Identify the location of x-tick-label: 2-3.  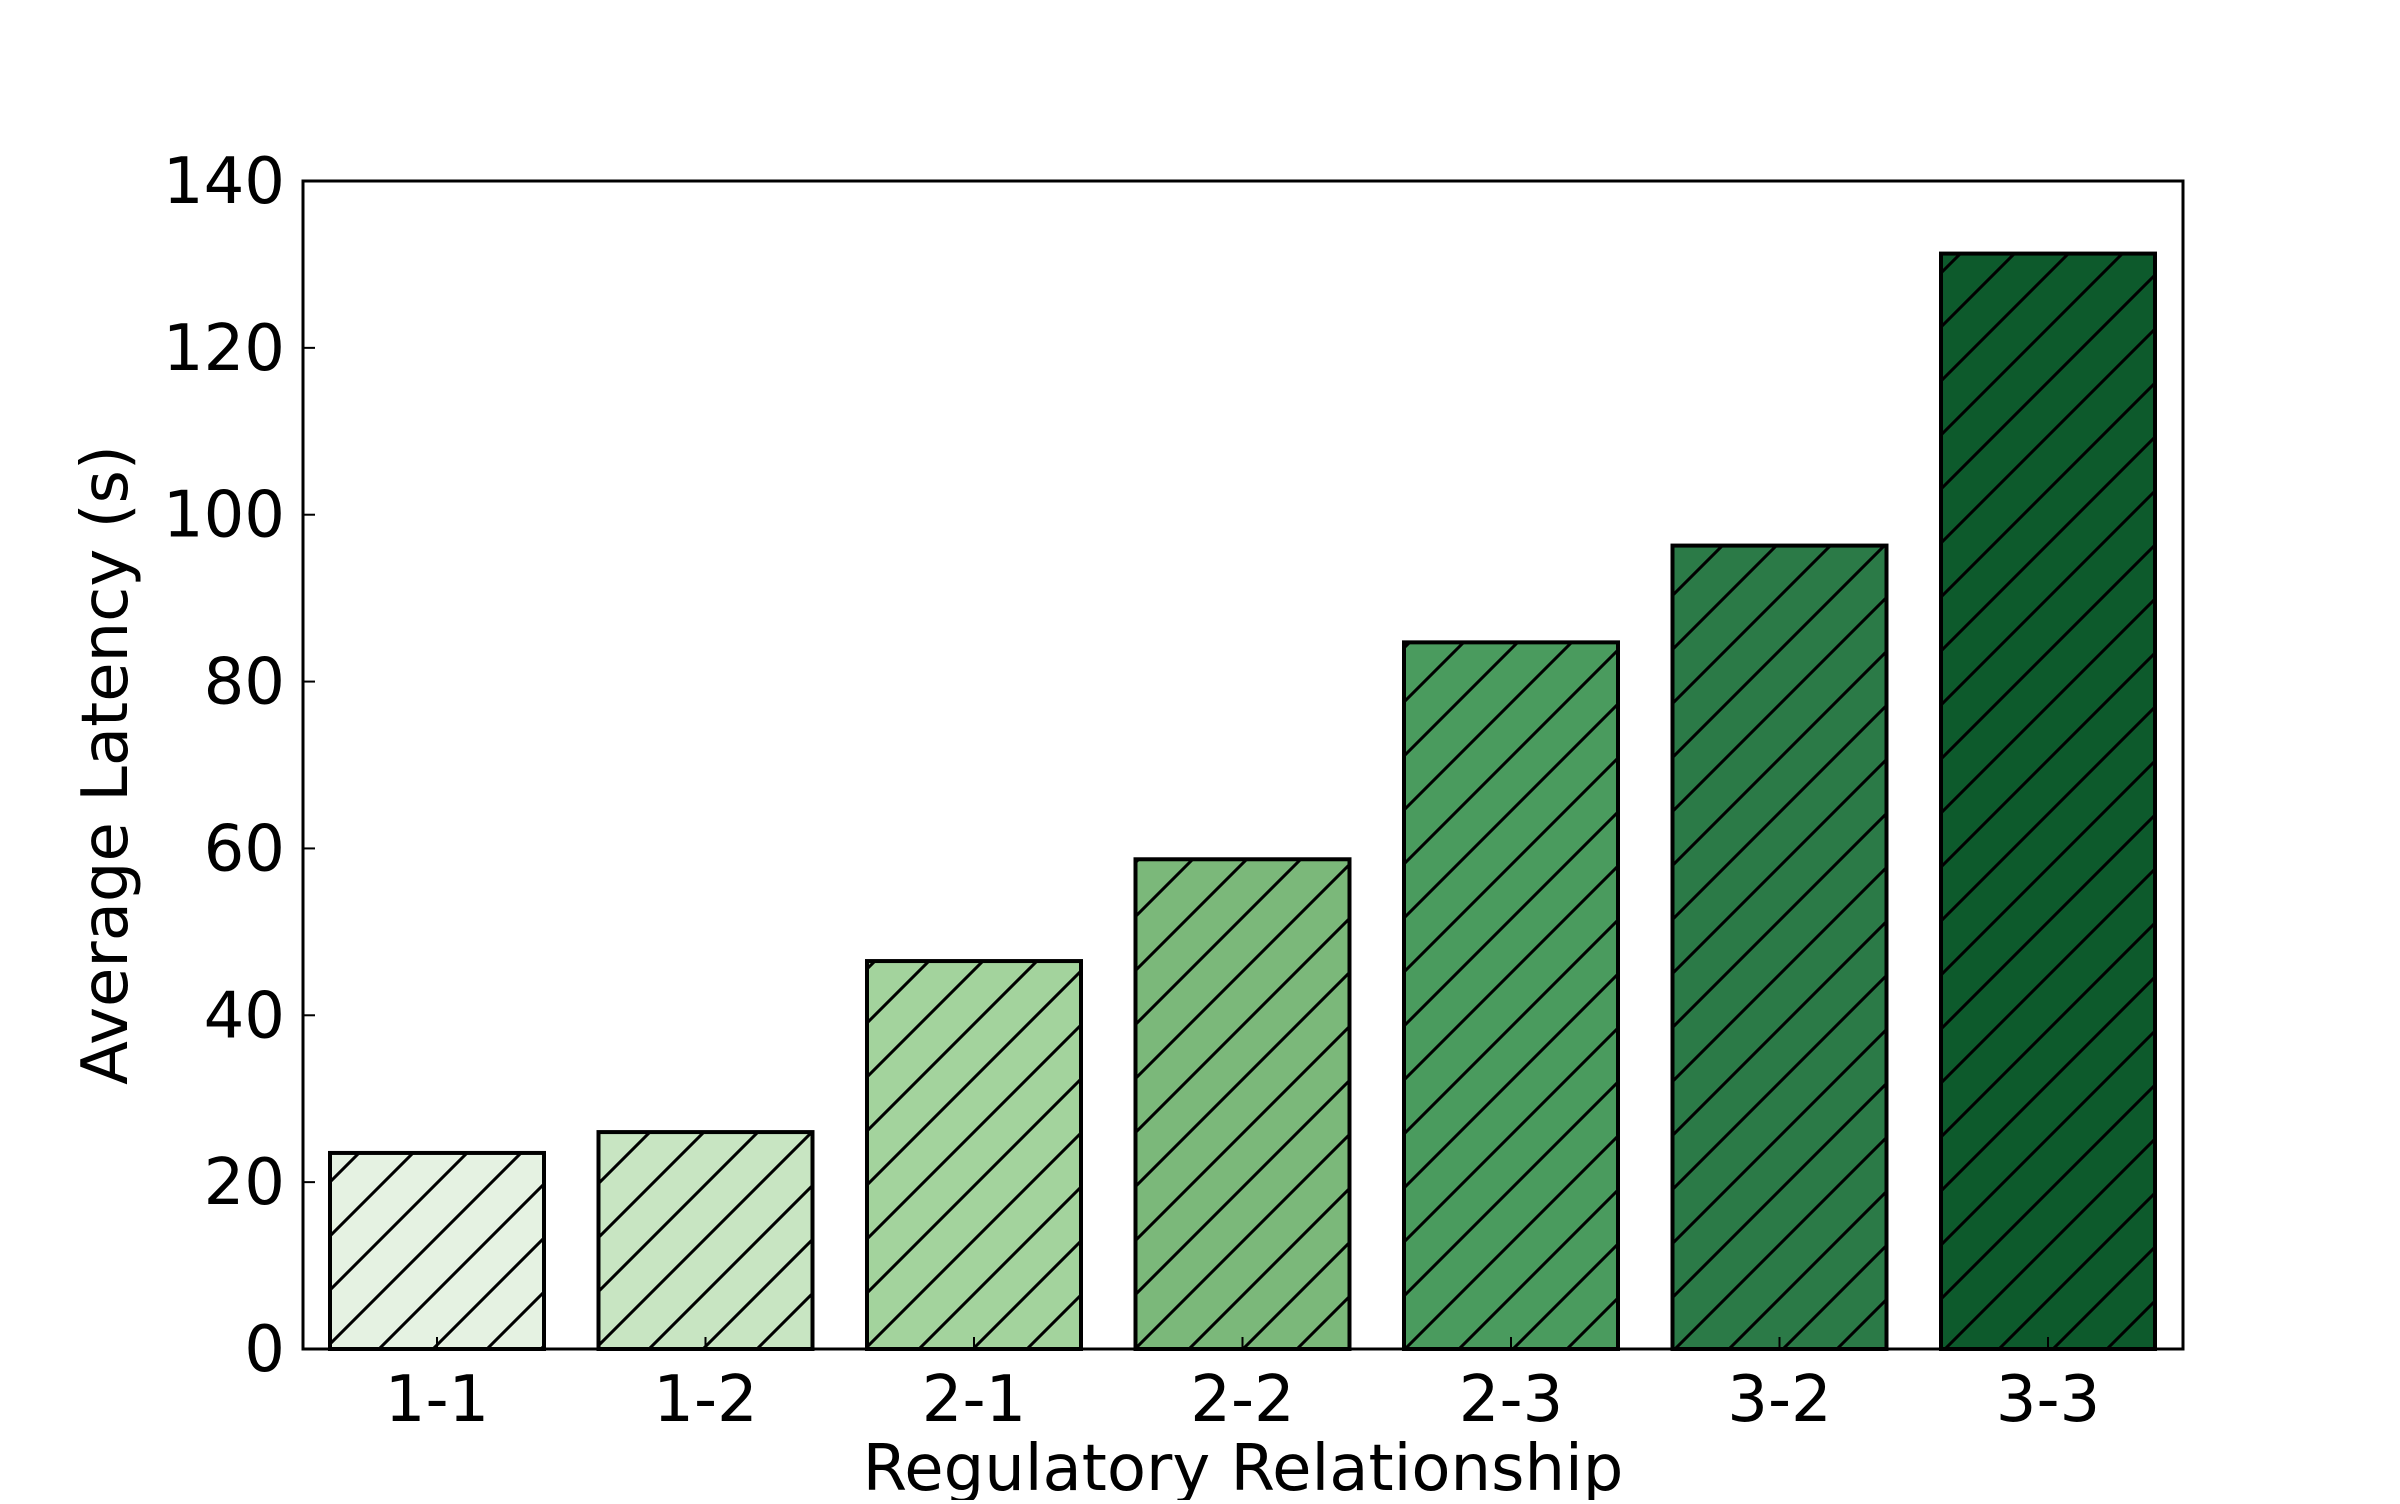
(1511, 1400).